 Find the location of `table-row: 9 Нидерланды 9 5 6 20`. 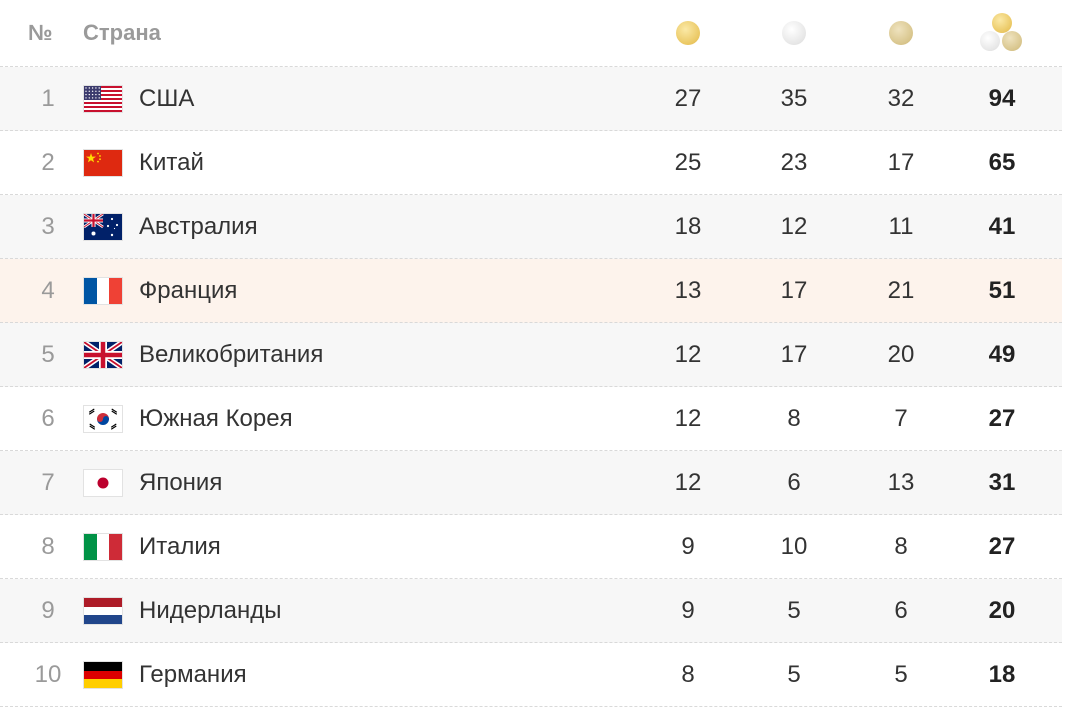

table-row: 9 Нидерланды 9 5 6 20 is located at coordinates (531, 611).